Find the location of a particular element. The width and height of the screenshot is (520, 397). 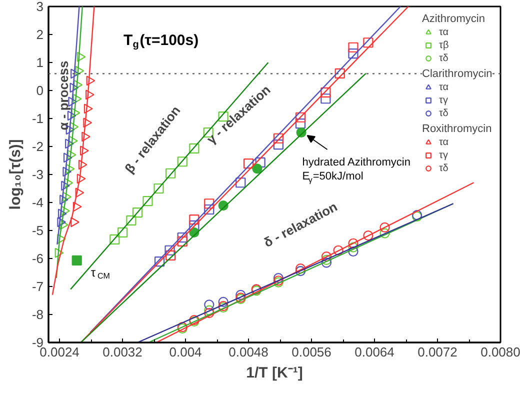

y-tick-label: -1 is located at coordinates (38, 118).